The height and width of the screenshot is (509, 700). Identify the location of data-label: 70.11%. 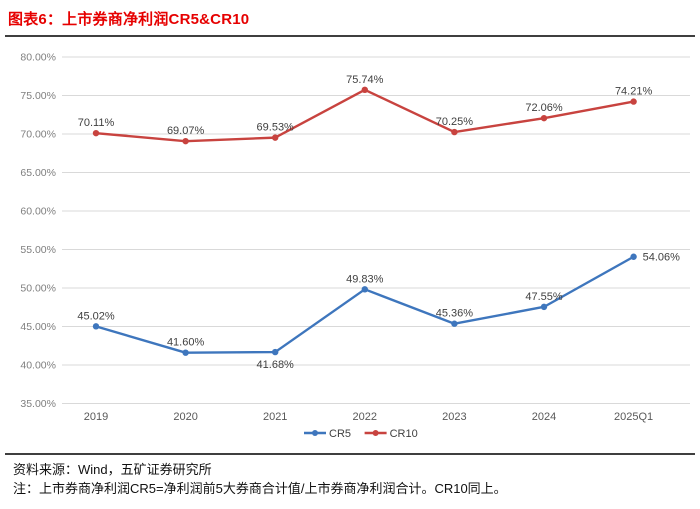
(96, 123).